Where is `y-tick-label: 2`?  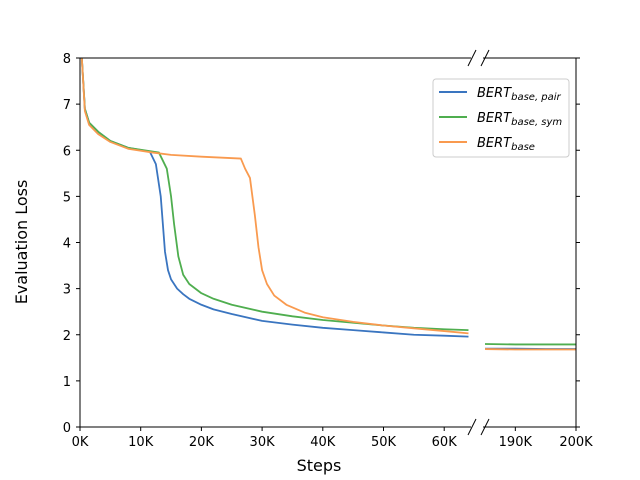 y-tick-label: 2 is located at coordinates (67, 336).